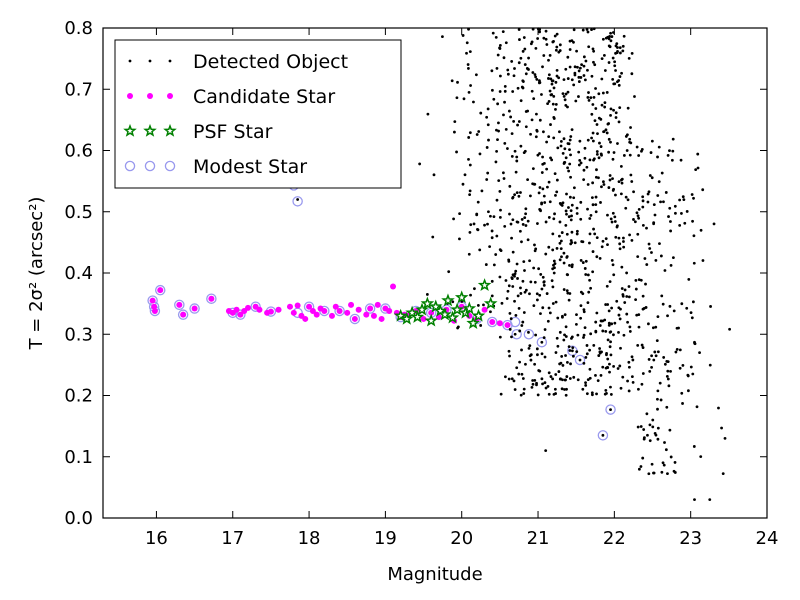 The width and height of the screenshot is (800, 600). I want to click on legend-entry: Modest Star, so click(215, 167).